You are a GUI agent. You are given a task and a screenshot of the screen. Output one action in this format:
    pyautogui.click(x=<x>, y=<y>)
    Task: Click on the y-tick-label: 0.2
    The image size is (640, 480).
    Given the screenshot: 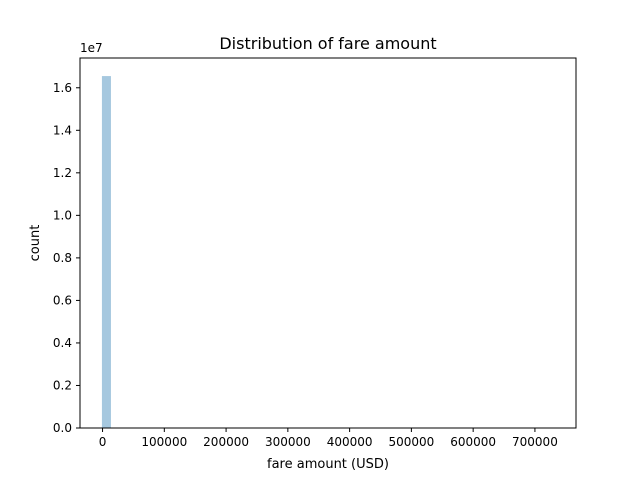 What is the action you would take?
    pyautogui.click(x=62, y=385)
    